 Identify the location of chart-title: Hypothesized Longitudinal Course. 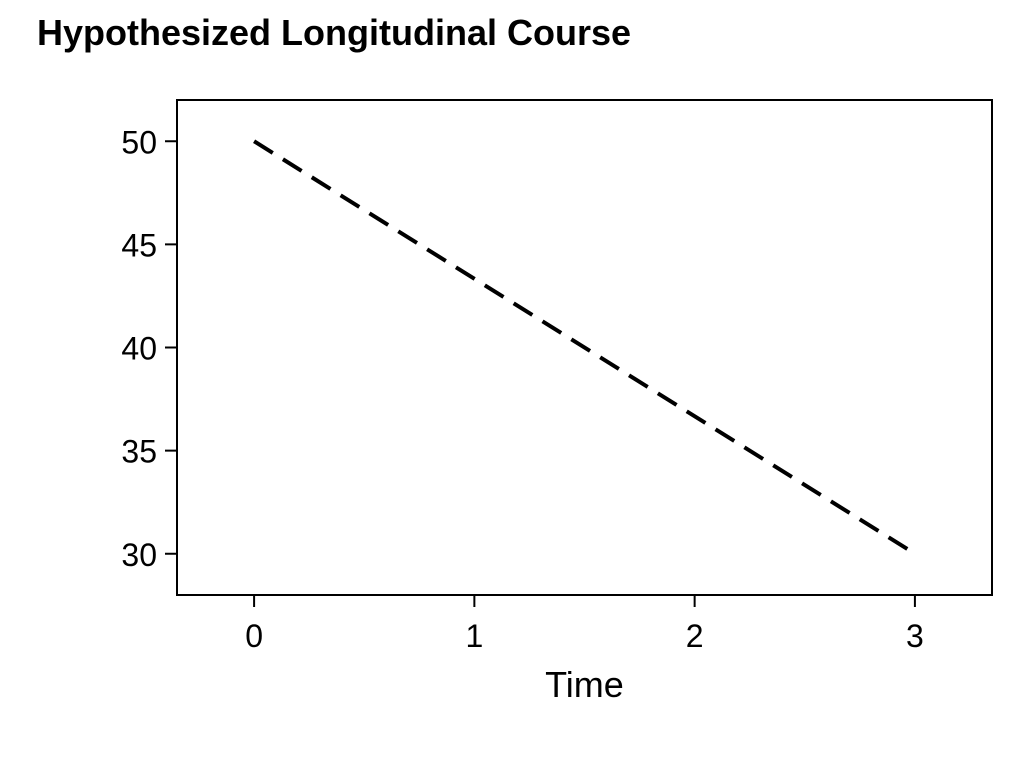
(334, 32).